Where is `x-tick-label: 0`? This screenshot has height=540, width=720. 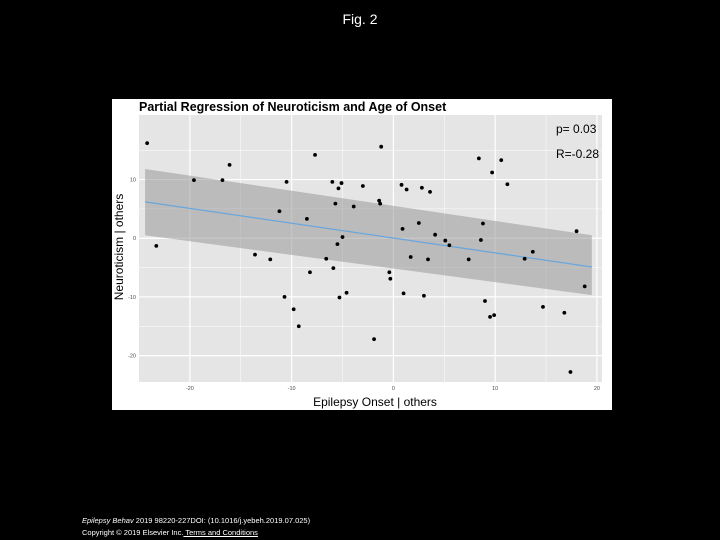
x-tick-label: 0 is located at coordinates (393, 389).